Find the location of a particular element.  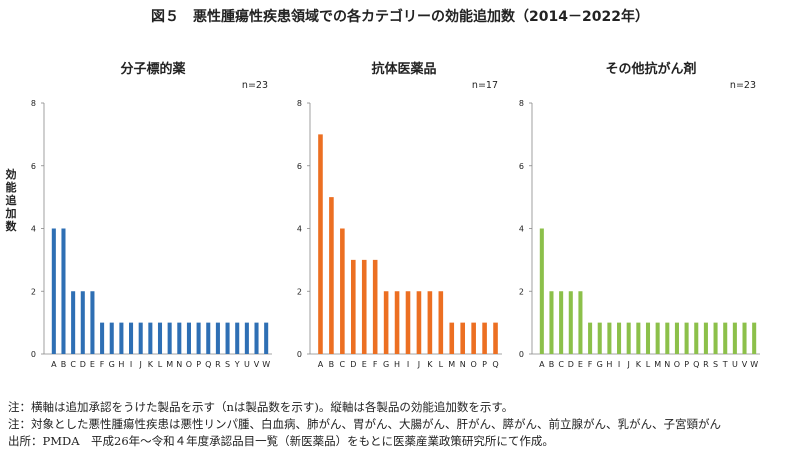

figure-title: 図５ 悪性腫瘍性疾患領域での各カテゴリーの効能追加数（2014－2022年） is located at coordinates (400, 17).